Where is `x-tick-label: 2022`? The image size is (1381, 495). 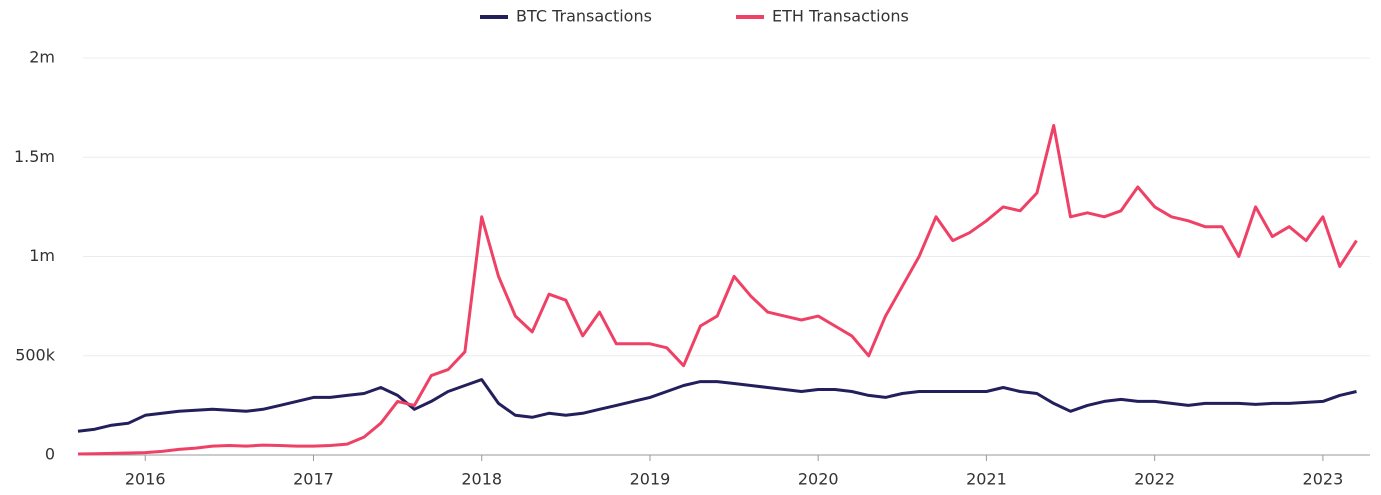 x-tick-label: 2022 is located at coordinates (1154, 479).